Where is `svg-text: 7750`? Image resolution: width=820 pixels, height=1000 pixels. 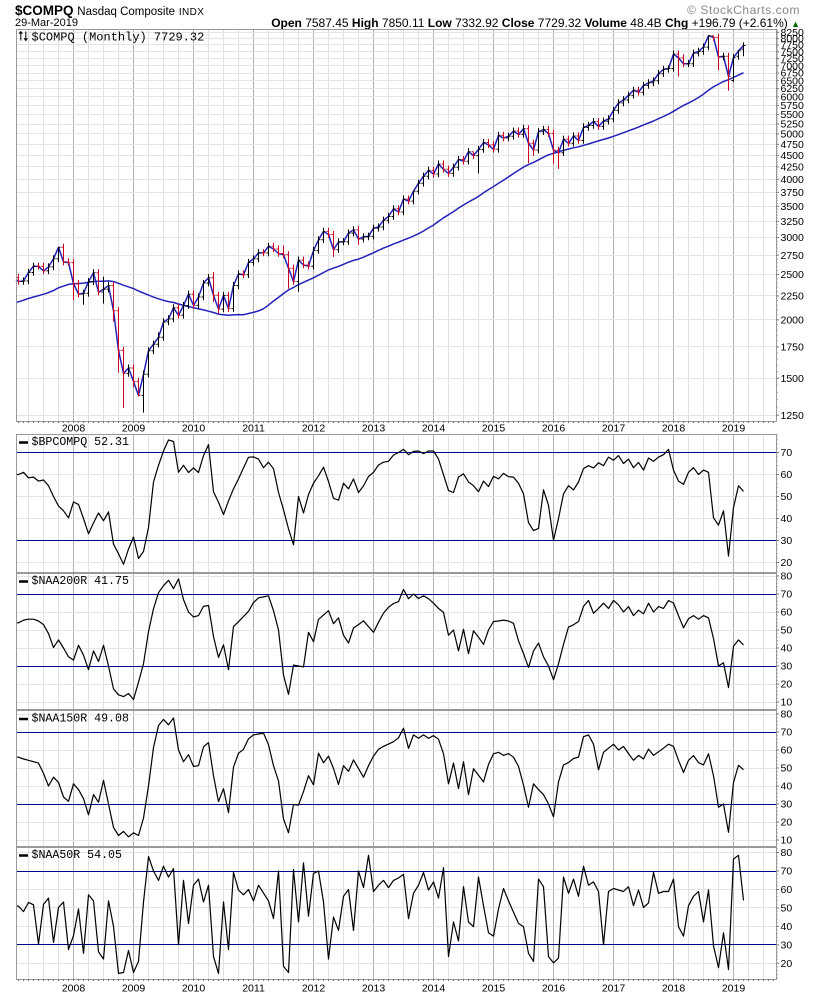
svg-text: 7750 is located at coordinates (793, 46).